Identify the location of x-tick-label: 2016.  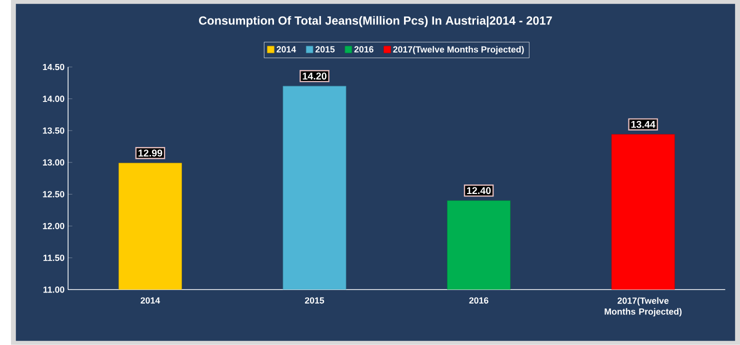
(478, 300).